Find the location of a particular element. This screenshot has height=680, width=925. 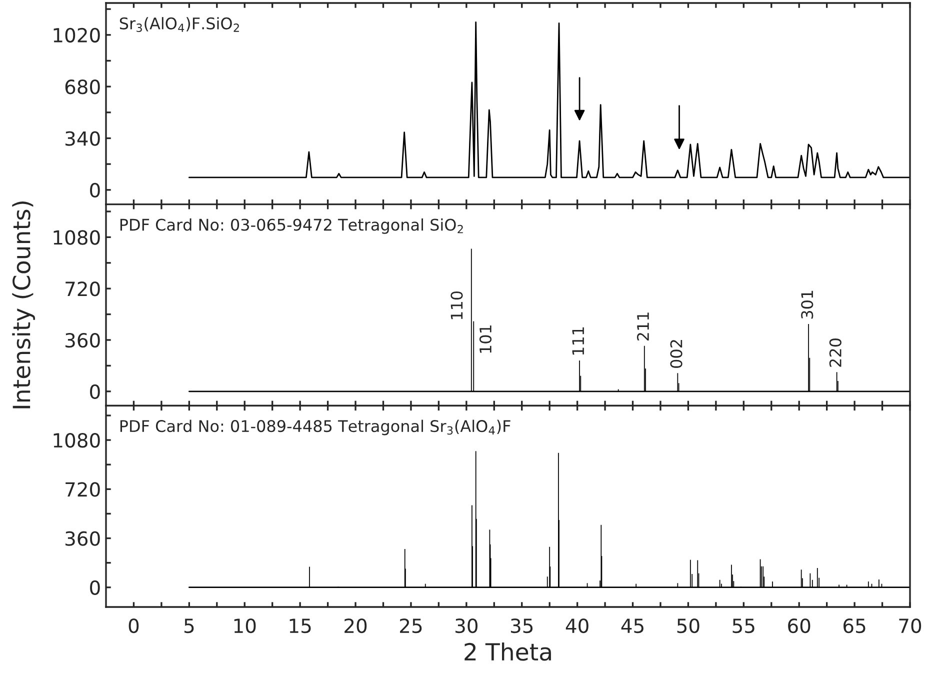

annotation: PDF Card No: 01-089-4485 Tetragonal Sr$_{3}$(AlO$_{4}$)F is located at coordinates (315, 428).